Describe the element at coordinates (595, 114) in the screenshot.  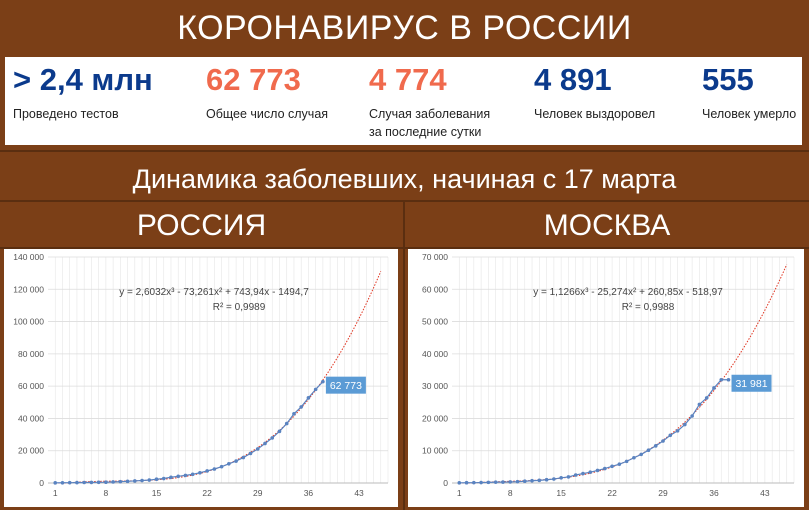
I see `stat-recovered-label: Человек выздоровел` at that location.